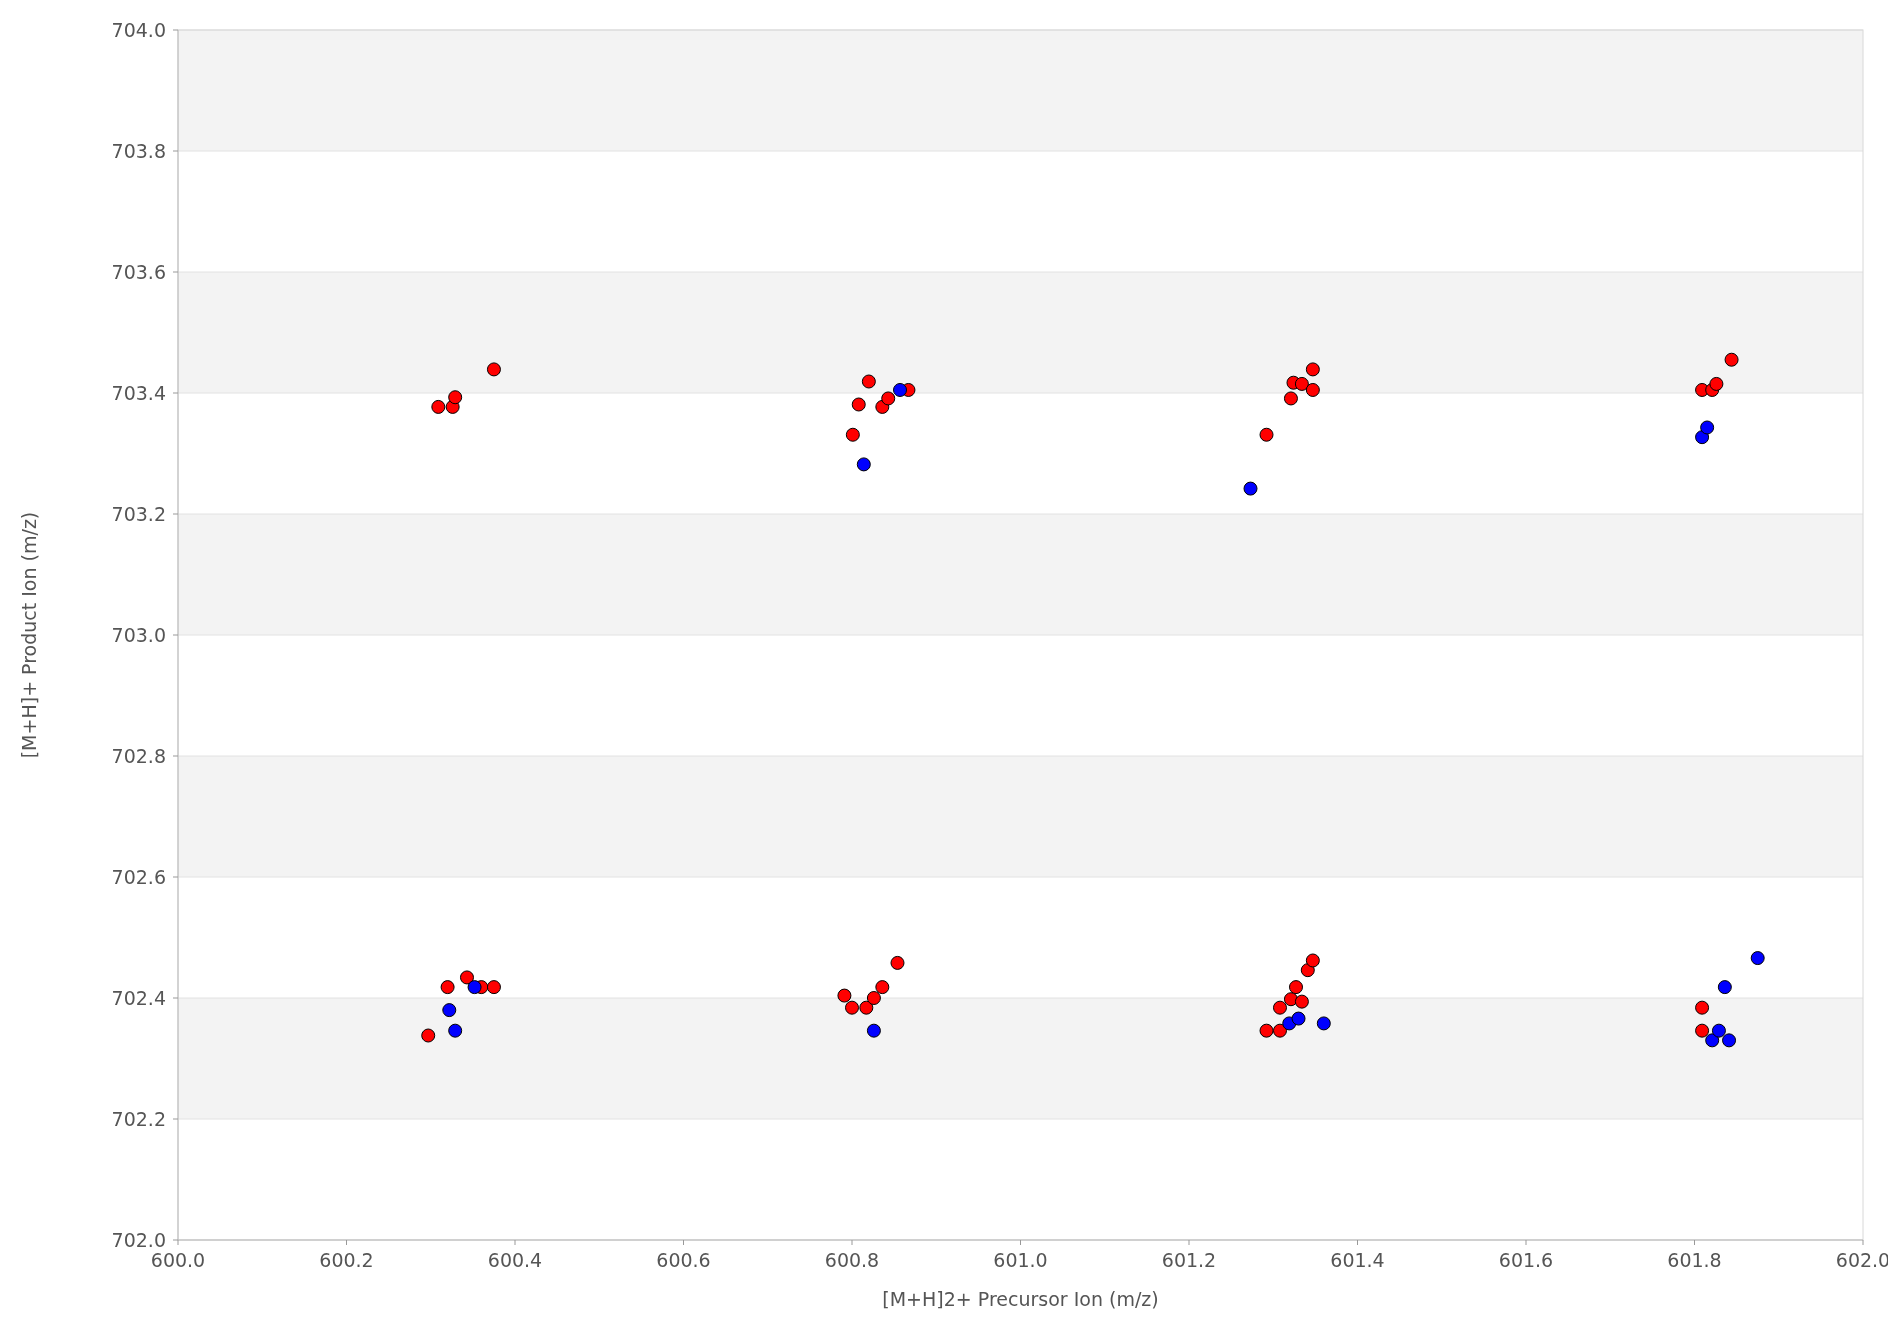 The width and height of the screenshot is (1897, 1330). What do you see at coordinates (138, 635) in the screenshot?
I see `y-tick-label: 703.0` at bounding box center [138, 635].